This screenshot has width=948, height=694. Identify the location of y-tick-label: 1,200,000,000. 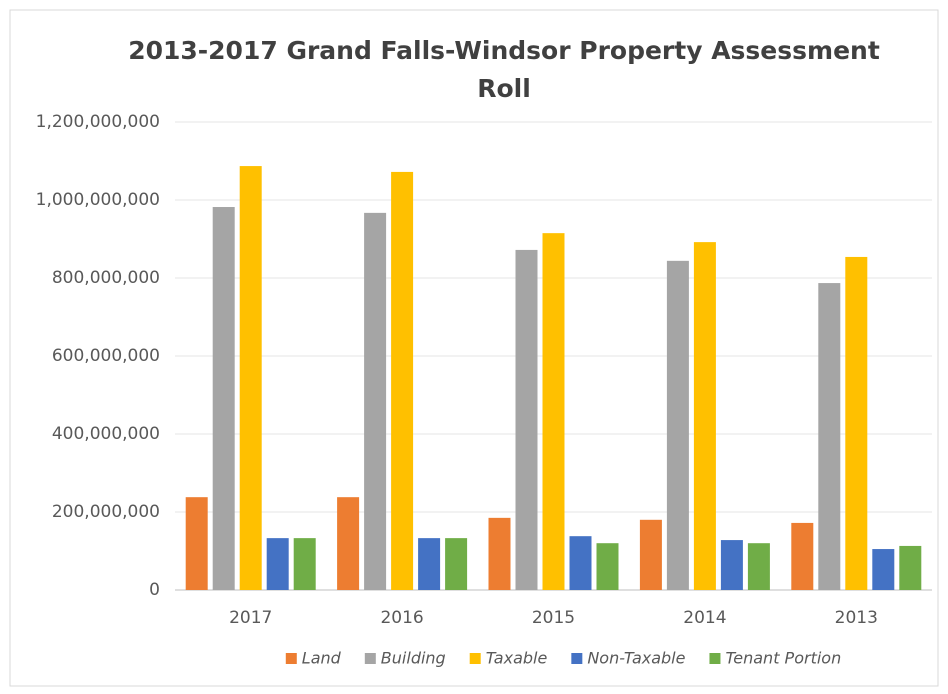
(98, 122).